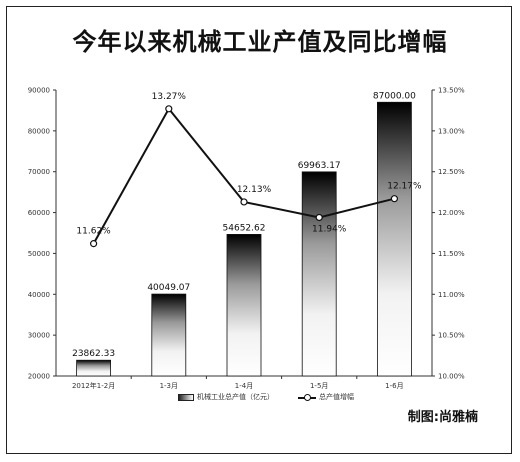 The image size is (520, 462). Describe the element at coordinates (307, 397) in the screenshot. I see `legend-line-swatch` at that location.